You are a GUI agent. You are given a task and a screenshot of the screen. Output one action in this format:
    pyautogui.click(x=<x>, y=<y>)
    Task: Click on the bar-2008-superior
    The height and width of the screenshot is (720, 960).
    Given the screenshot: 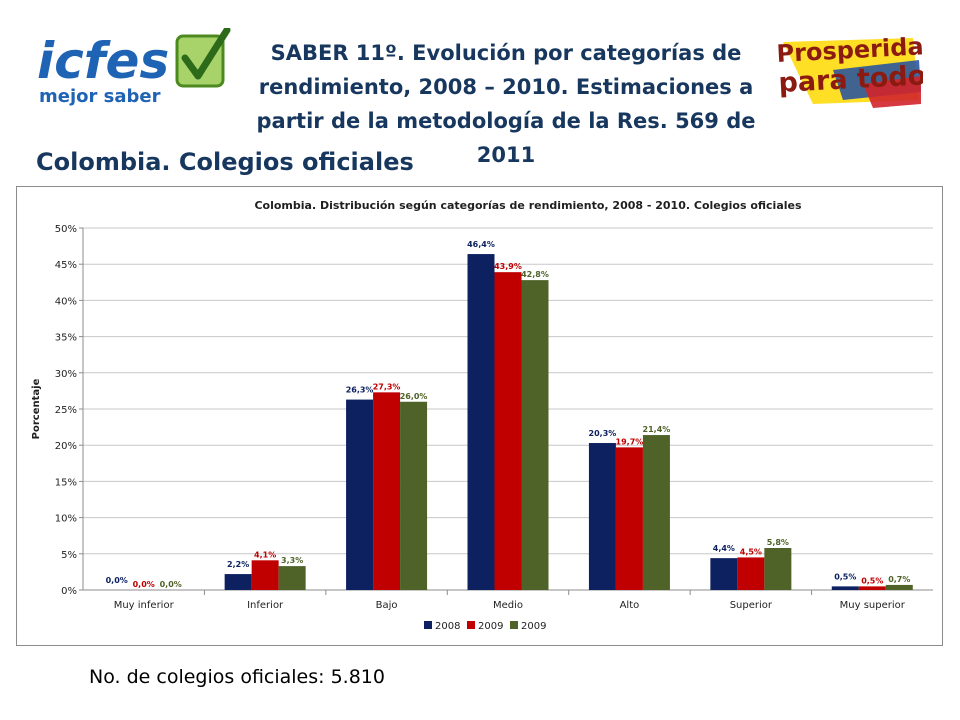 What is the action you would take?
    pyautogui.click(x=724, y=574)
    